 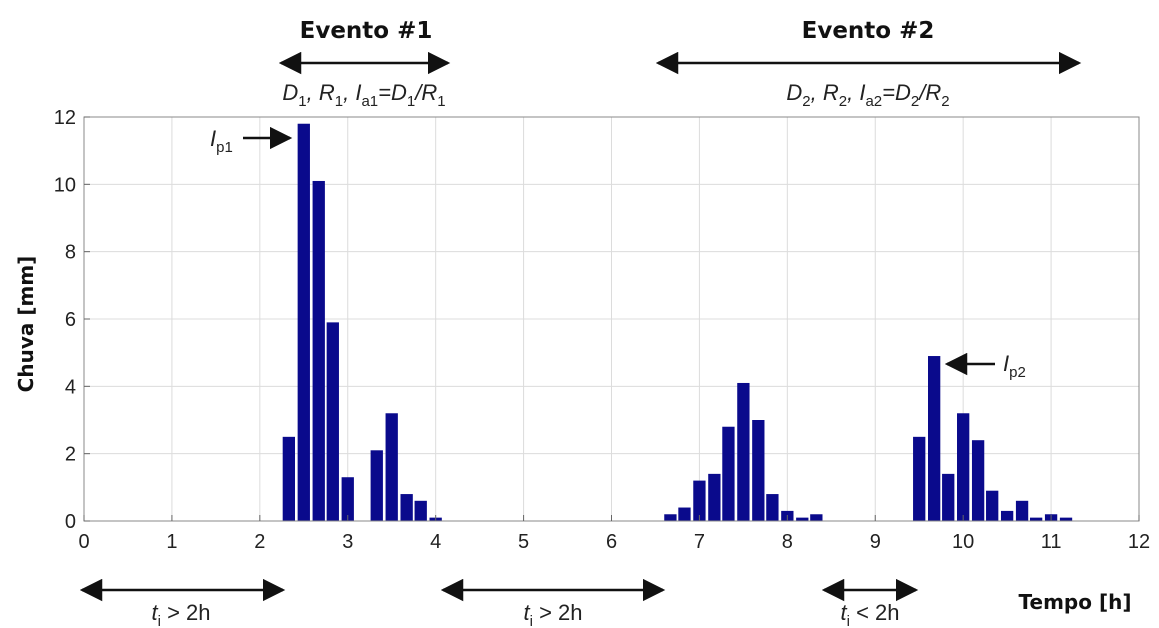 I want to click on x-tick-label: 2, so click(x=259, y=542).